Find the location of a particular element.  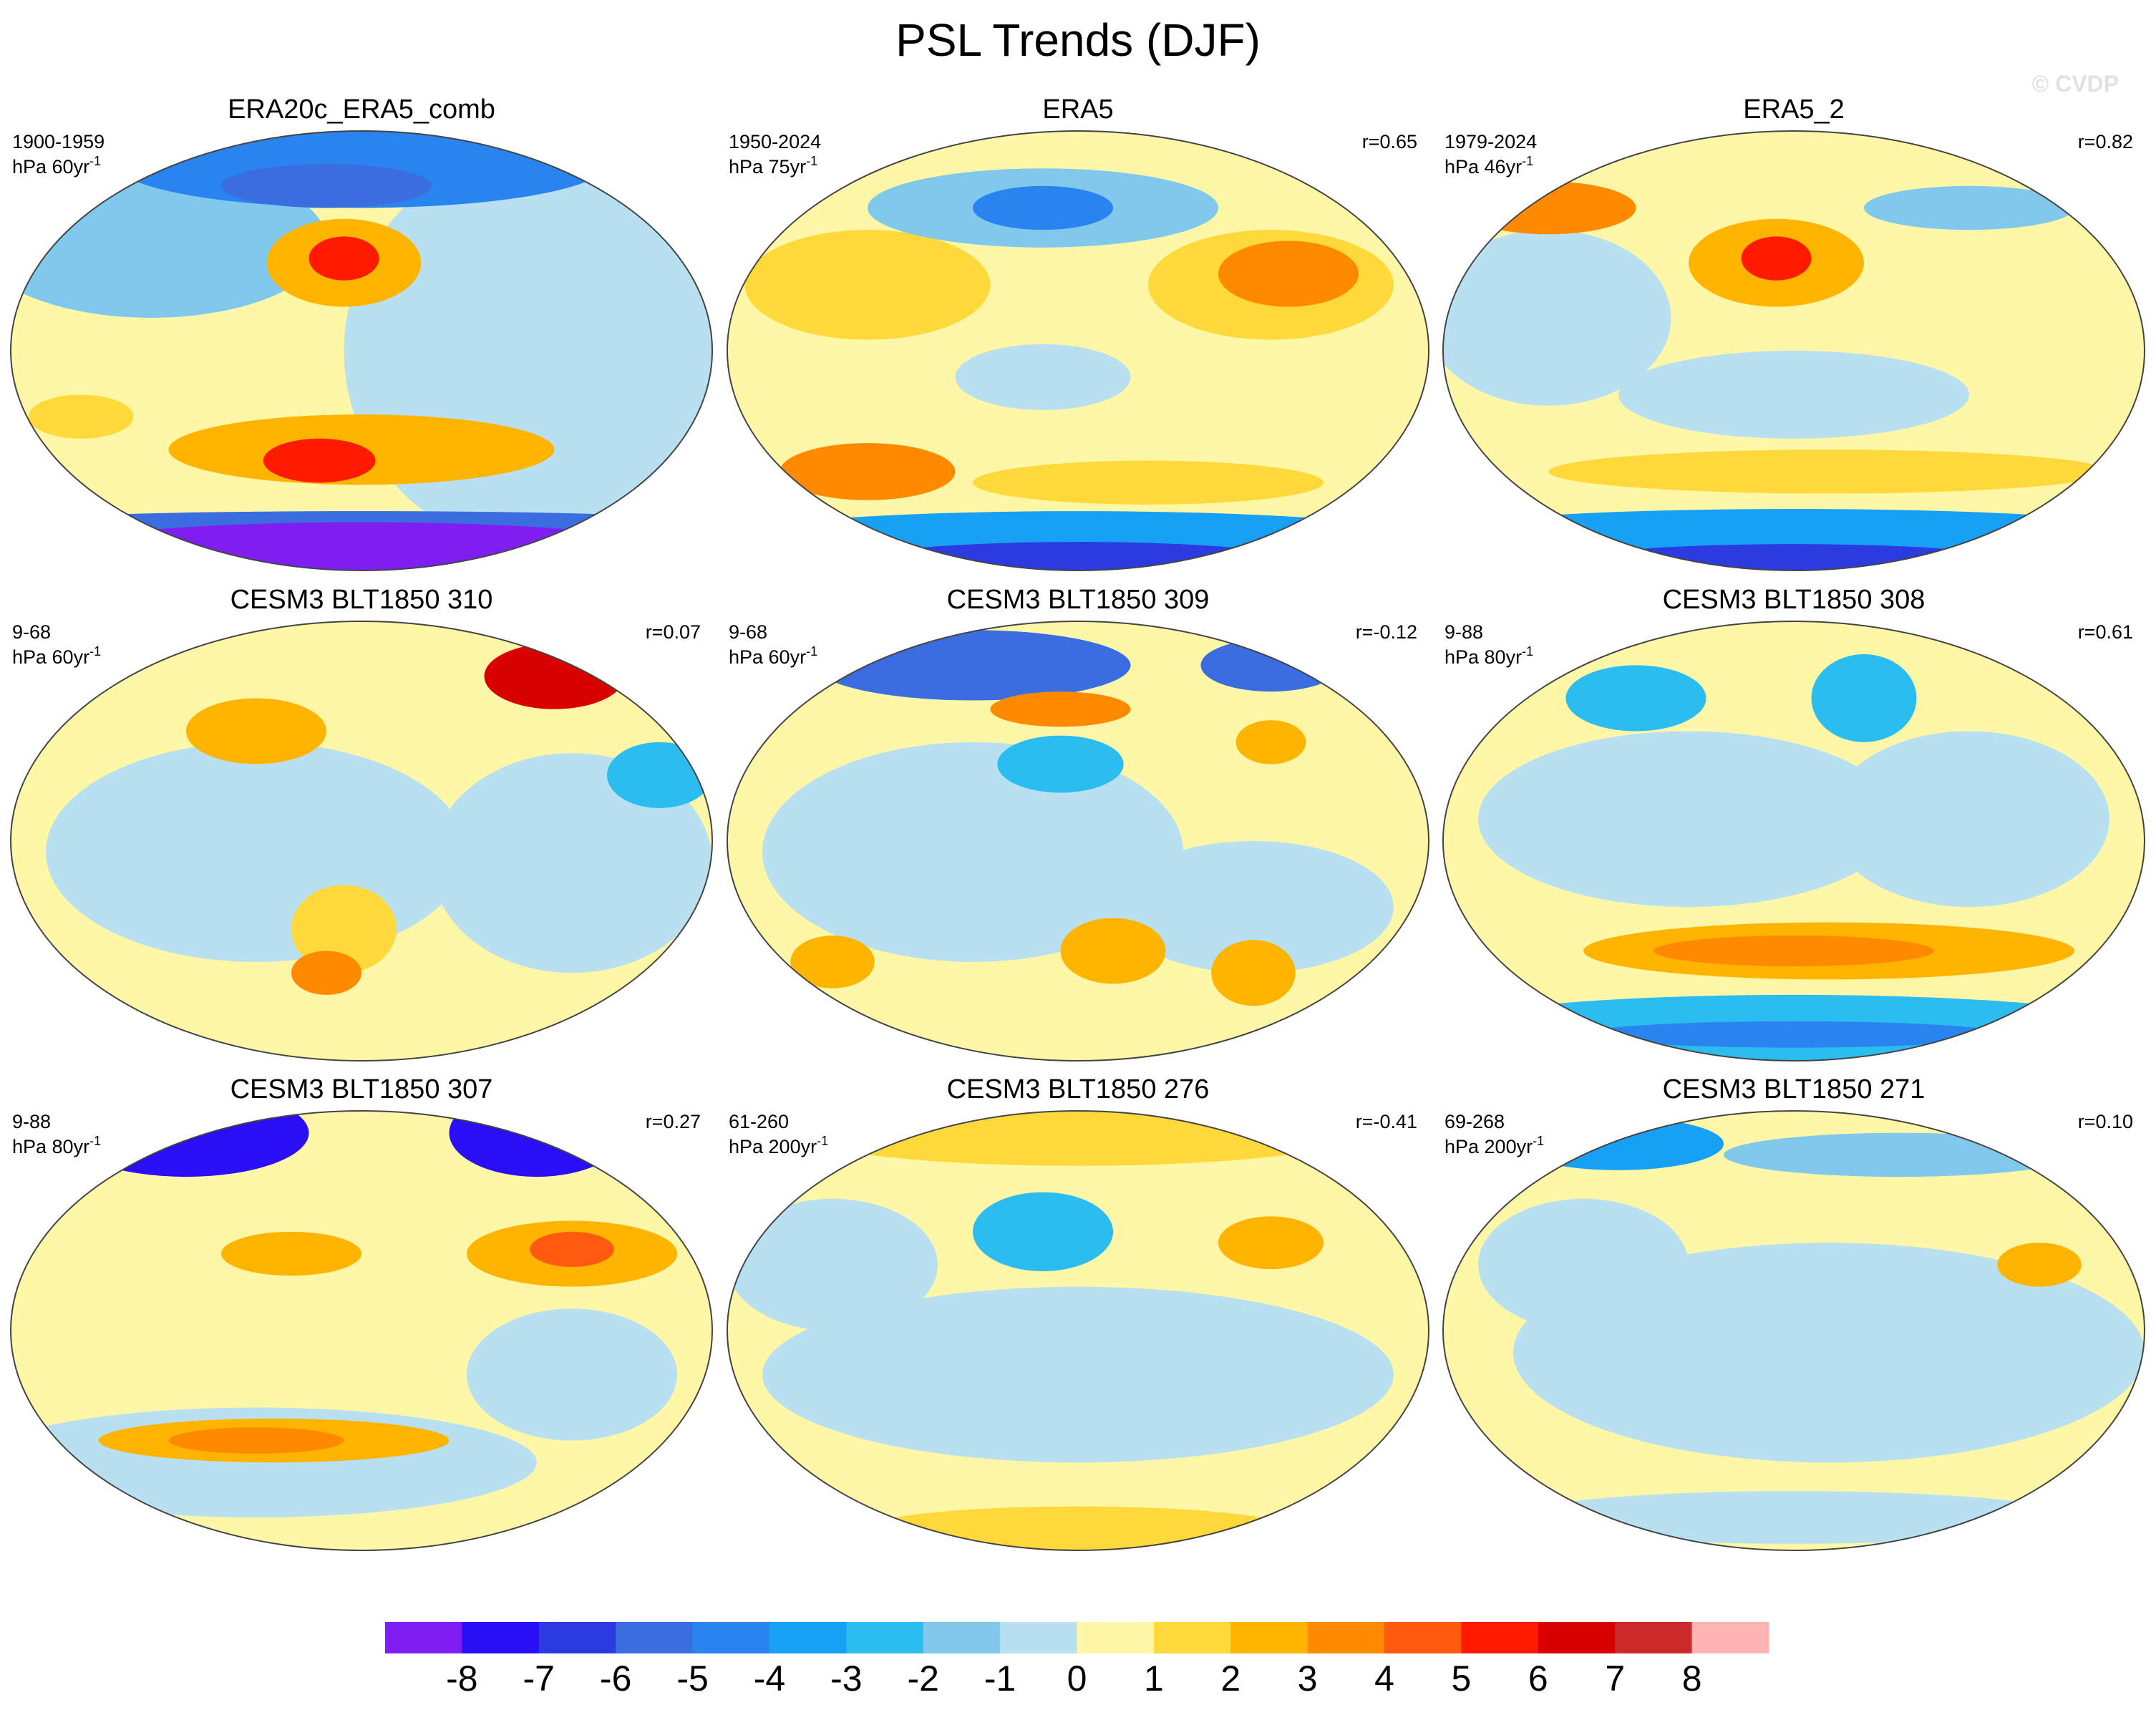

period-label: 61-260 is located at coordinates (759, 1121).